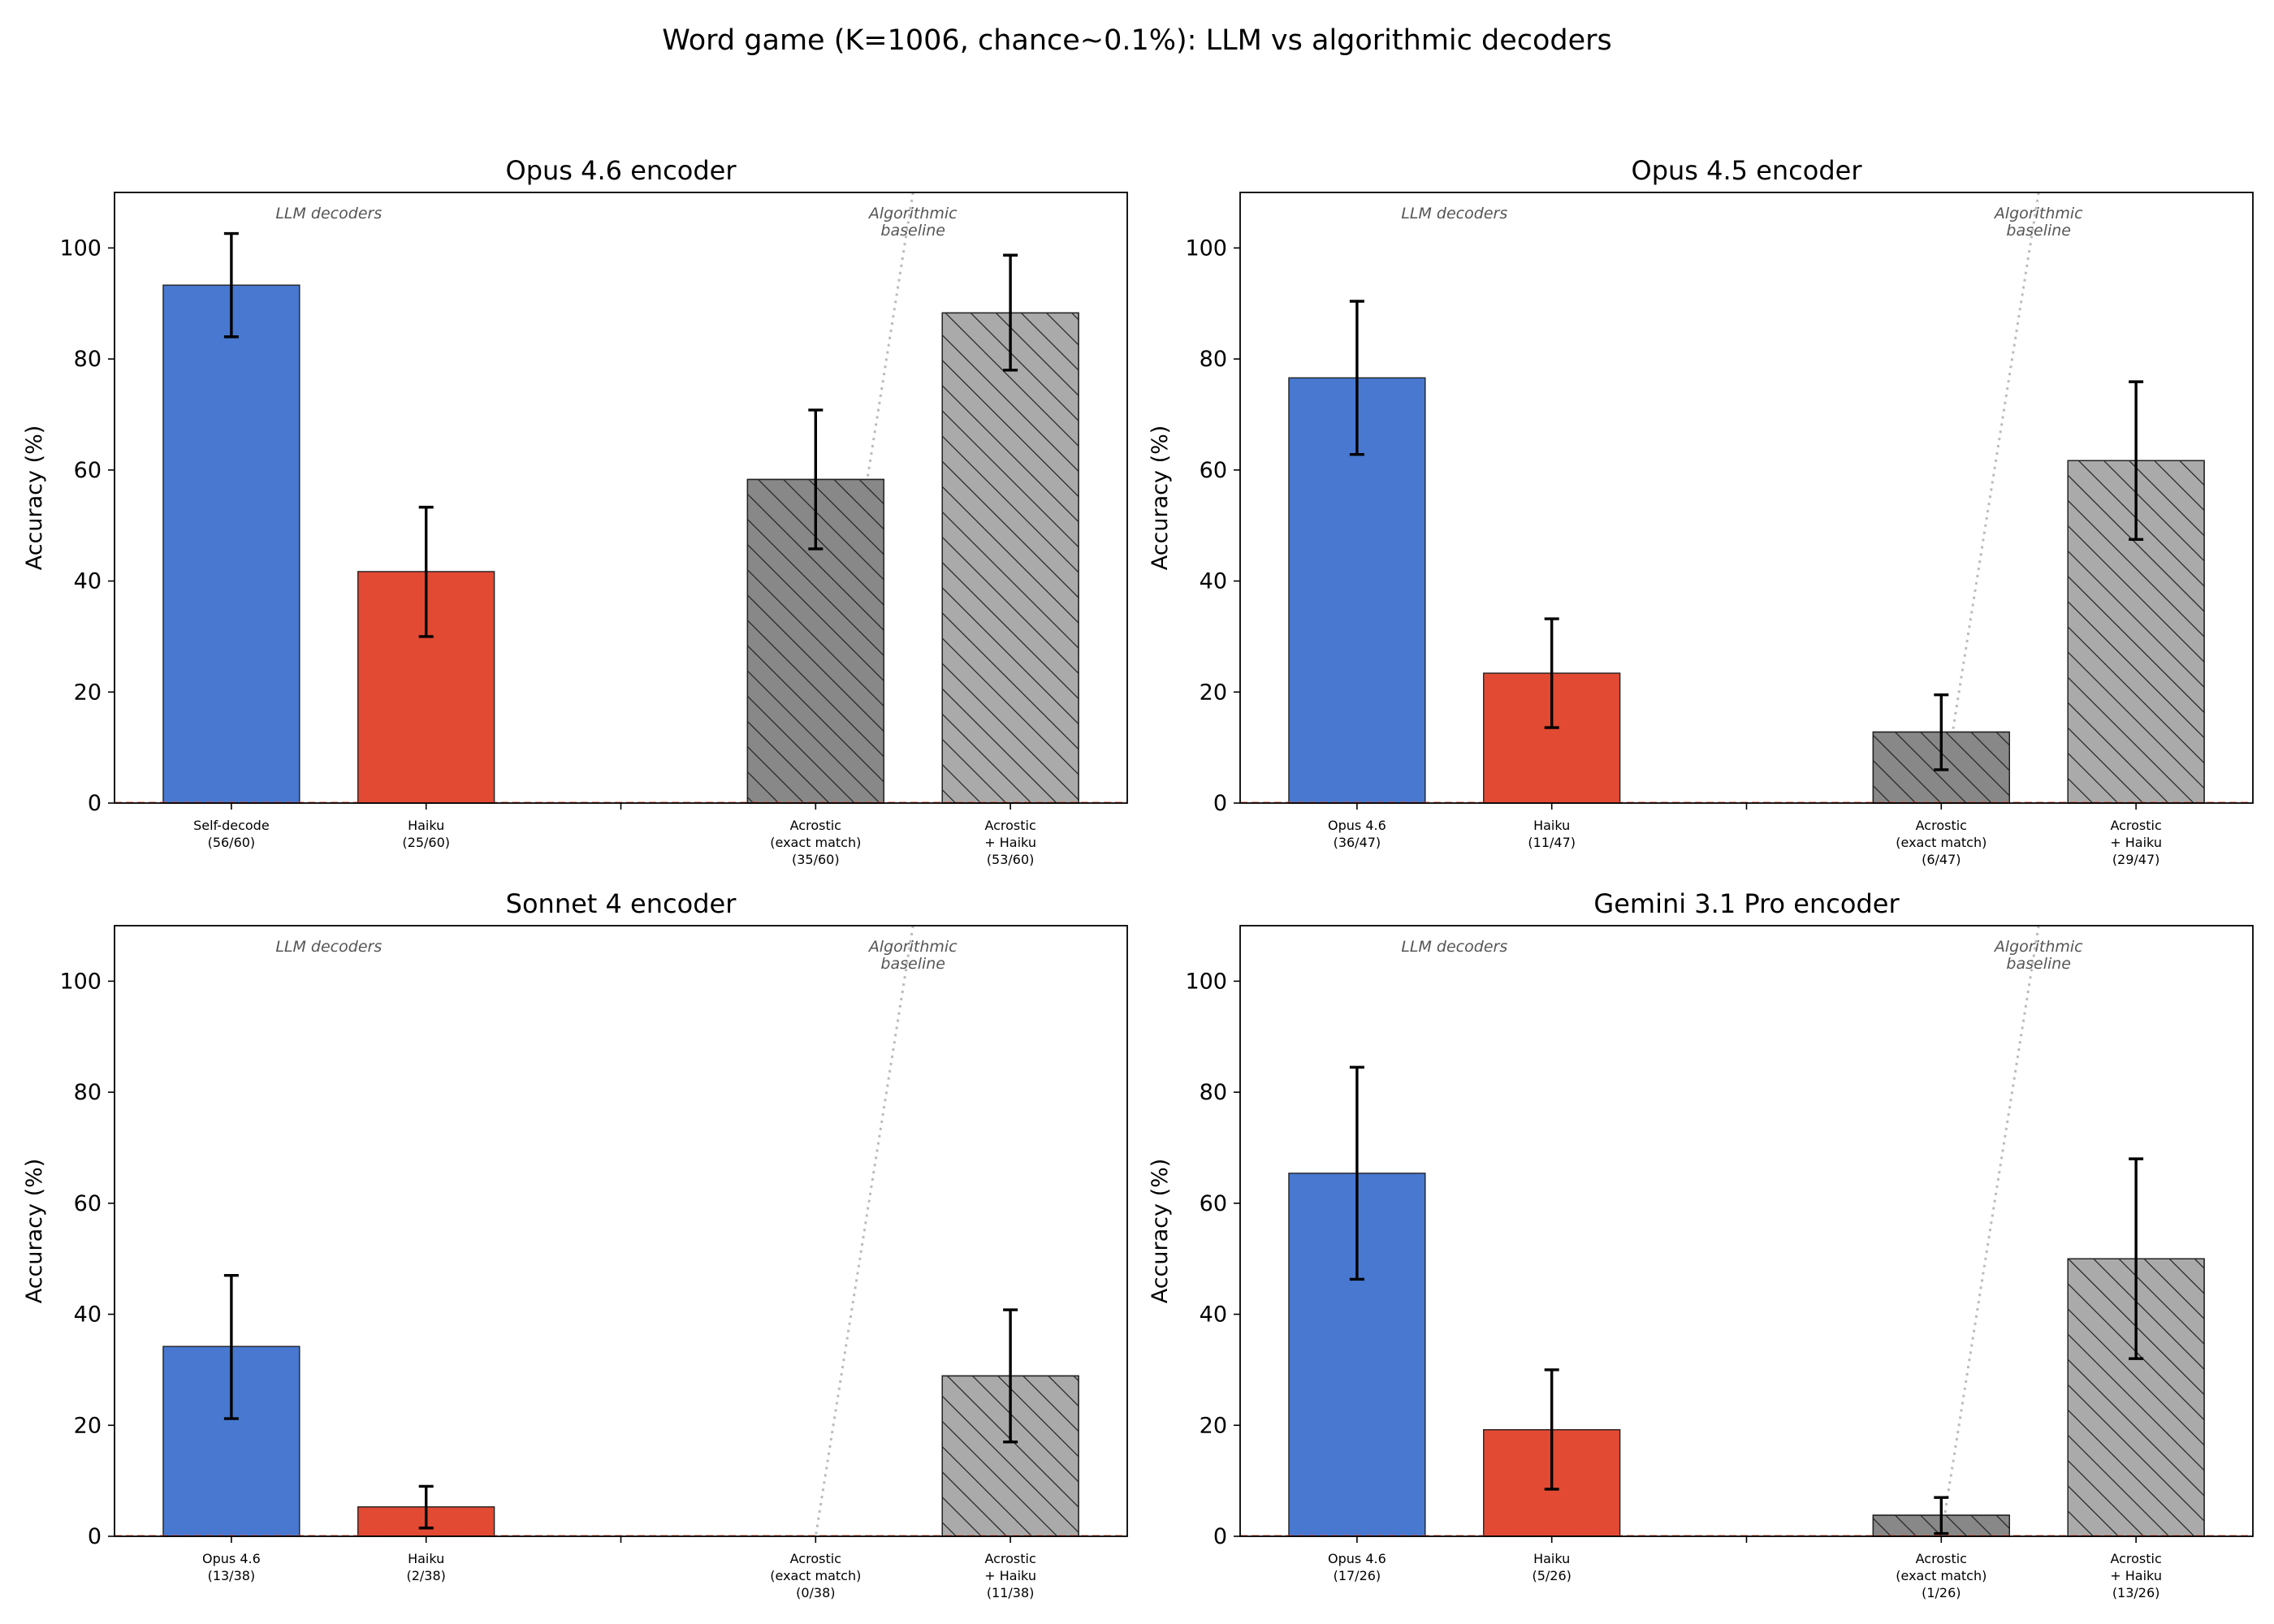  What do you see at coordinates (232, 1576) in the screenshot?
I see `x-tick-label: (13/38)` at bounding box center [232, 1576].